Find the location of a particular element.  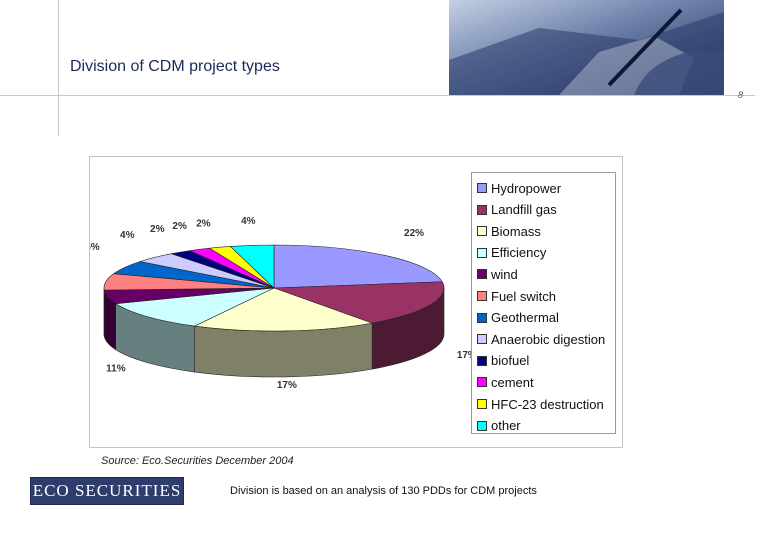

legend-item: Fuel switch is located at coordinates (516, 296).